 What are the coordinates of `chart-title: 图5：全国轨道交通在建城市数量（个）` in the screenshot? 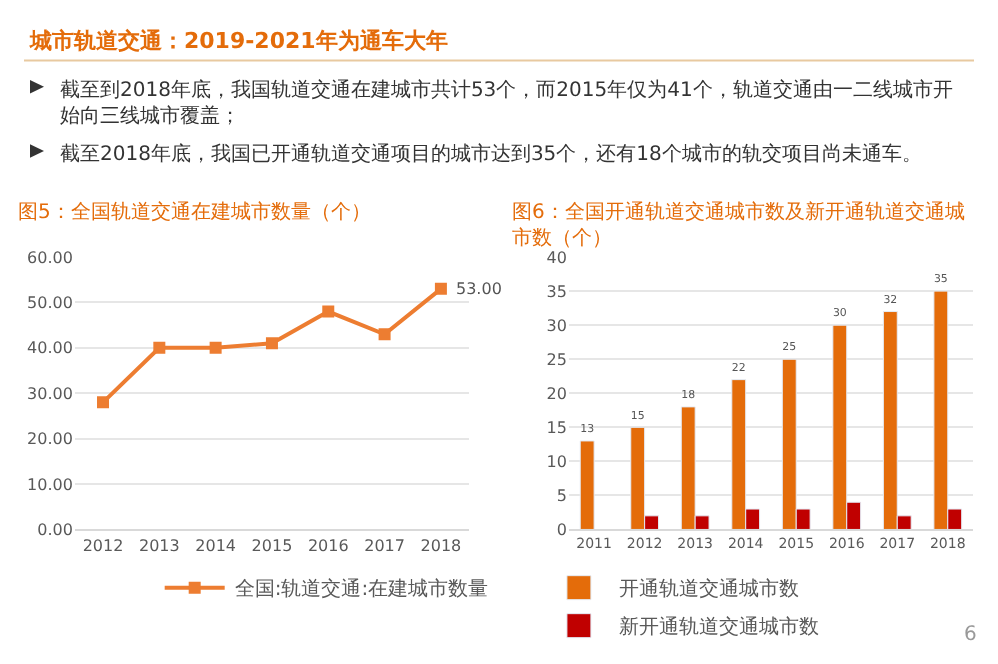 It's located at (194, 212).